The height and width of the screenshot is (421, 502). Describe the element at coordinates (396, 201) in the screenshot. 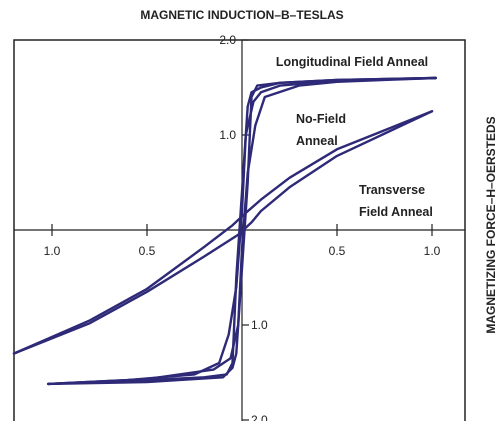

I see `annotation-transverse: Transverse Field Anneal` at that location.